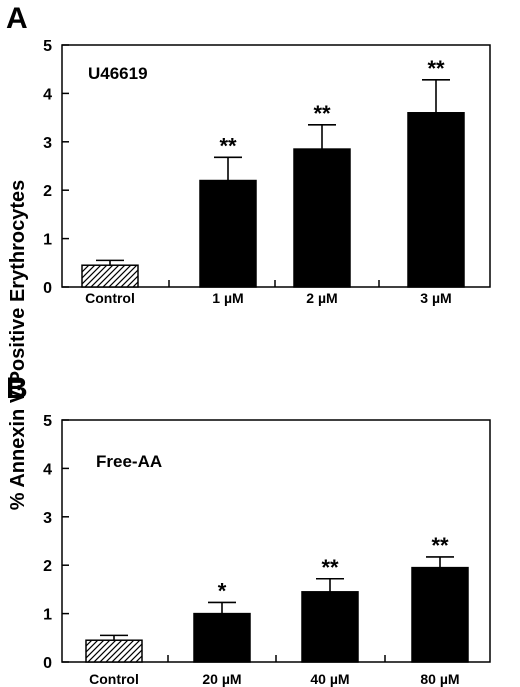 The height and width of the screenshot is (687, 520). Describe the element at coordinates (322, 218) in the screenshot. I see `bar-2-m` at that location.